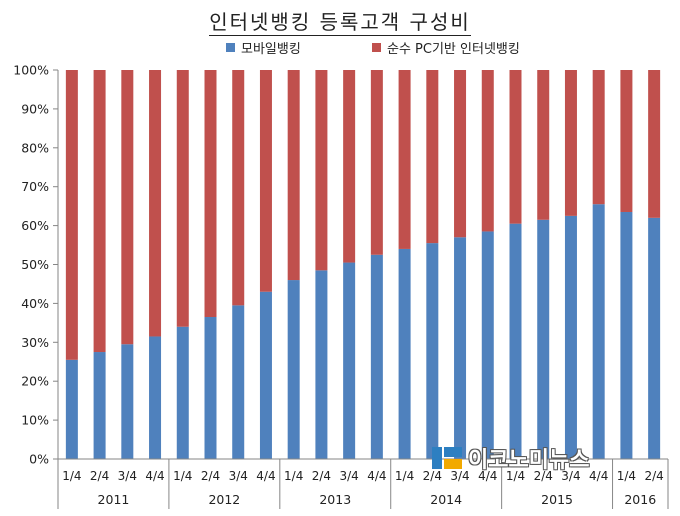 The width and height of the screenshot is (680, 516). Describe the element at coordinates (529, 460) in the screenshot. I see `watermark-text: 이코노미뉴스` at that location.